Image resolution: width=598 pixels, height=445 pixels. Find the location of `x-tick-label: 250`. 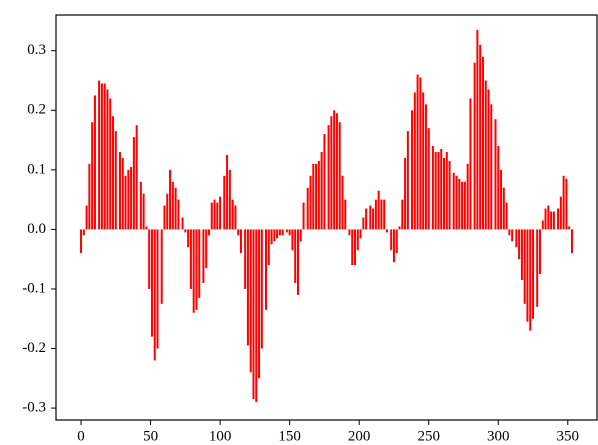

x-tick-label: 250 is located at coordinates (428, 436).